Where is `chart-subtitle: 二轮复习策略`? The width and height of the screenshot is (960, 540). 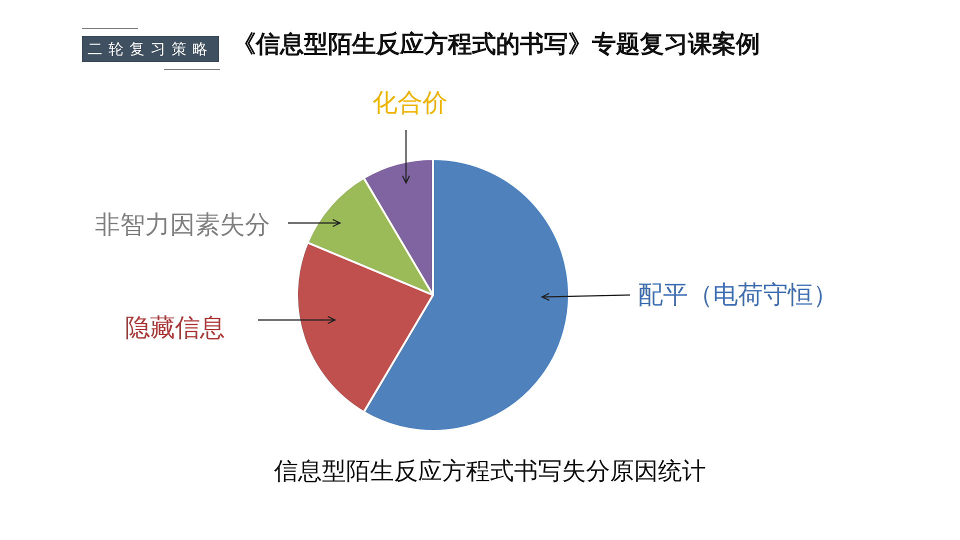 chart-subtitle: 二轮复习策略 is located at coordinates (150, 49).